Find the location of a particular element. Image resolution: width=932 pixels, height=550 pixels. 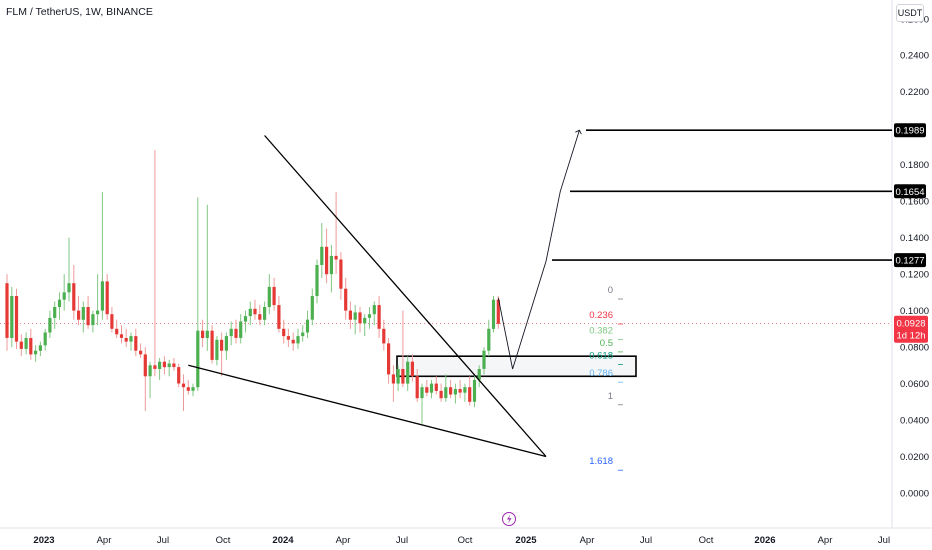

fib-level-label: 0.382 is located at coordinates (601, 330).